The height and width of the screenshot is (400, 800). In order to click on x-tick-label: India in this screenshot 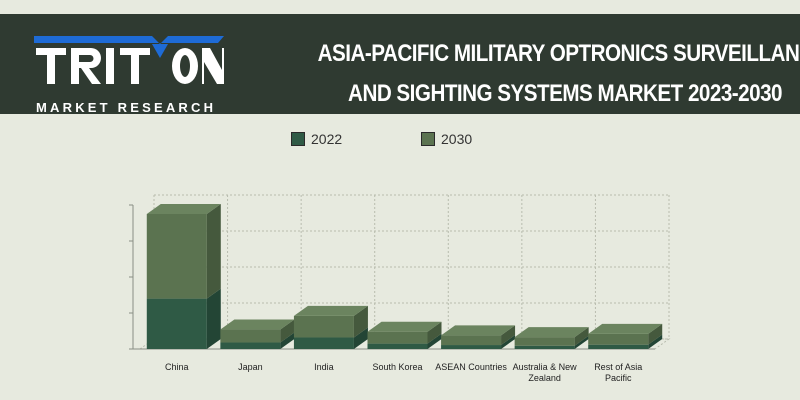, I will do `click(324, 367)`.